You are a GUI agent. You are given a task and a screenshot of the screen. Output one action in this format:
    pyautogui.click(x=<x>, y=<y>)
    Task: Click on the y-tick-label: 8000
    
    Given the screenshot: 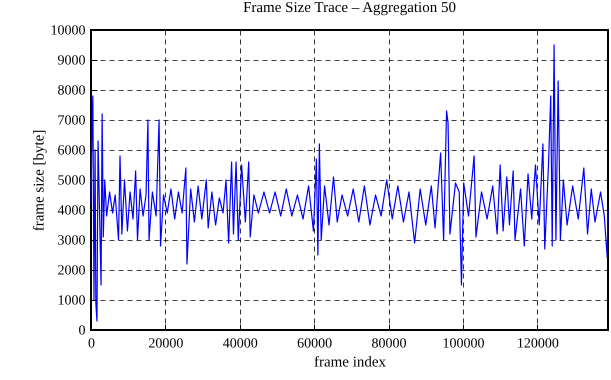 What is the action you would take?
    pyautogui.click(x=72, y=91)
    